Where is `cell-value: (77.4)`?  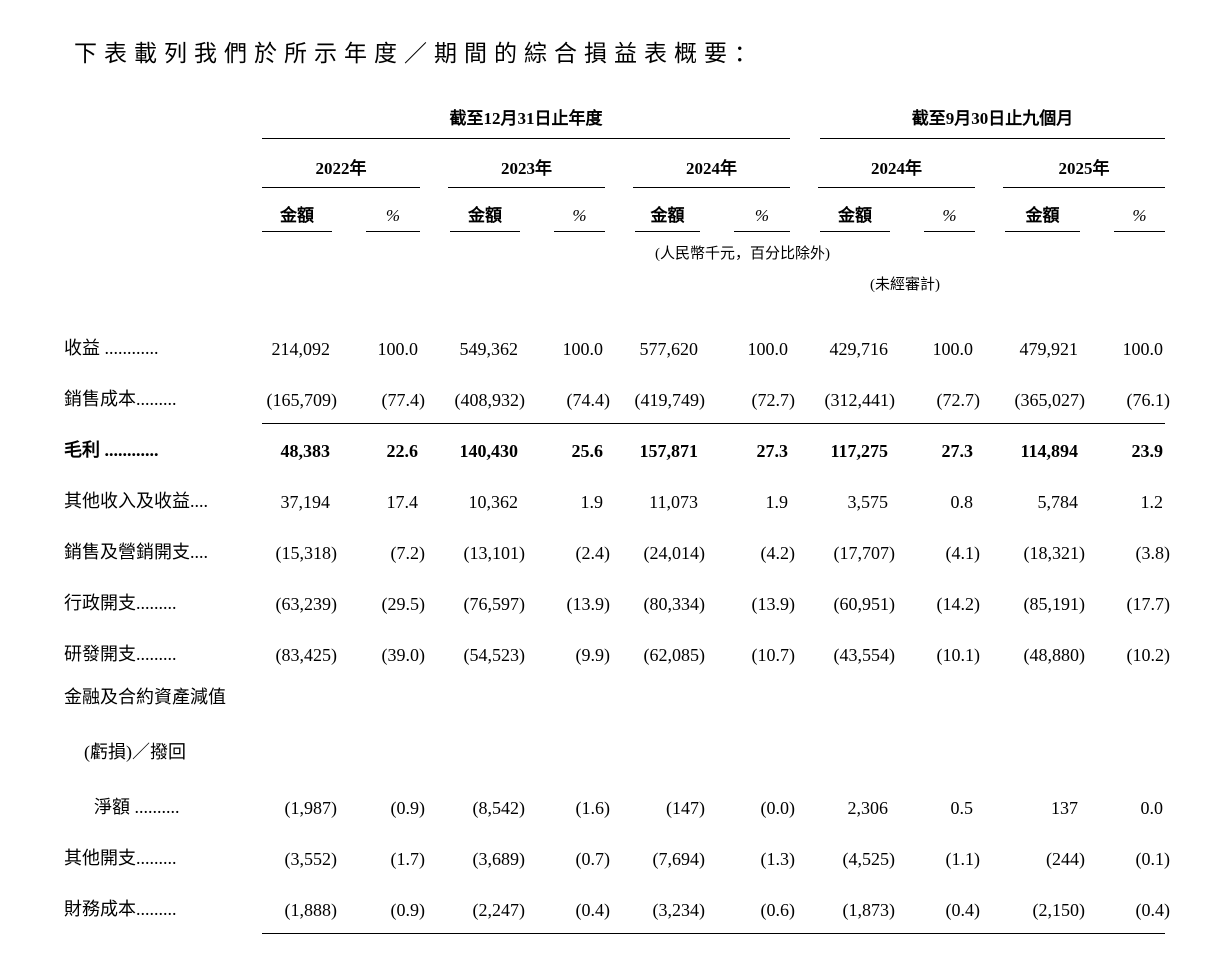
cell-value: (77.4) is located at coordinates (378, 398).